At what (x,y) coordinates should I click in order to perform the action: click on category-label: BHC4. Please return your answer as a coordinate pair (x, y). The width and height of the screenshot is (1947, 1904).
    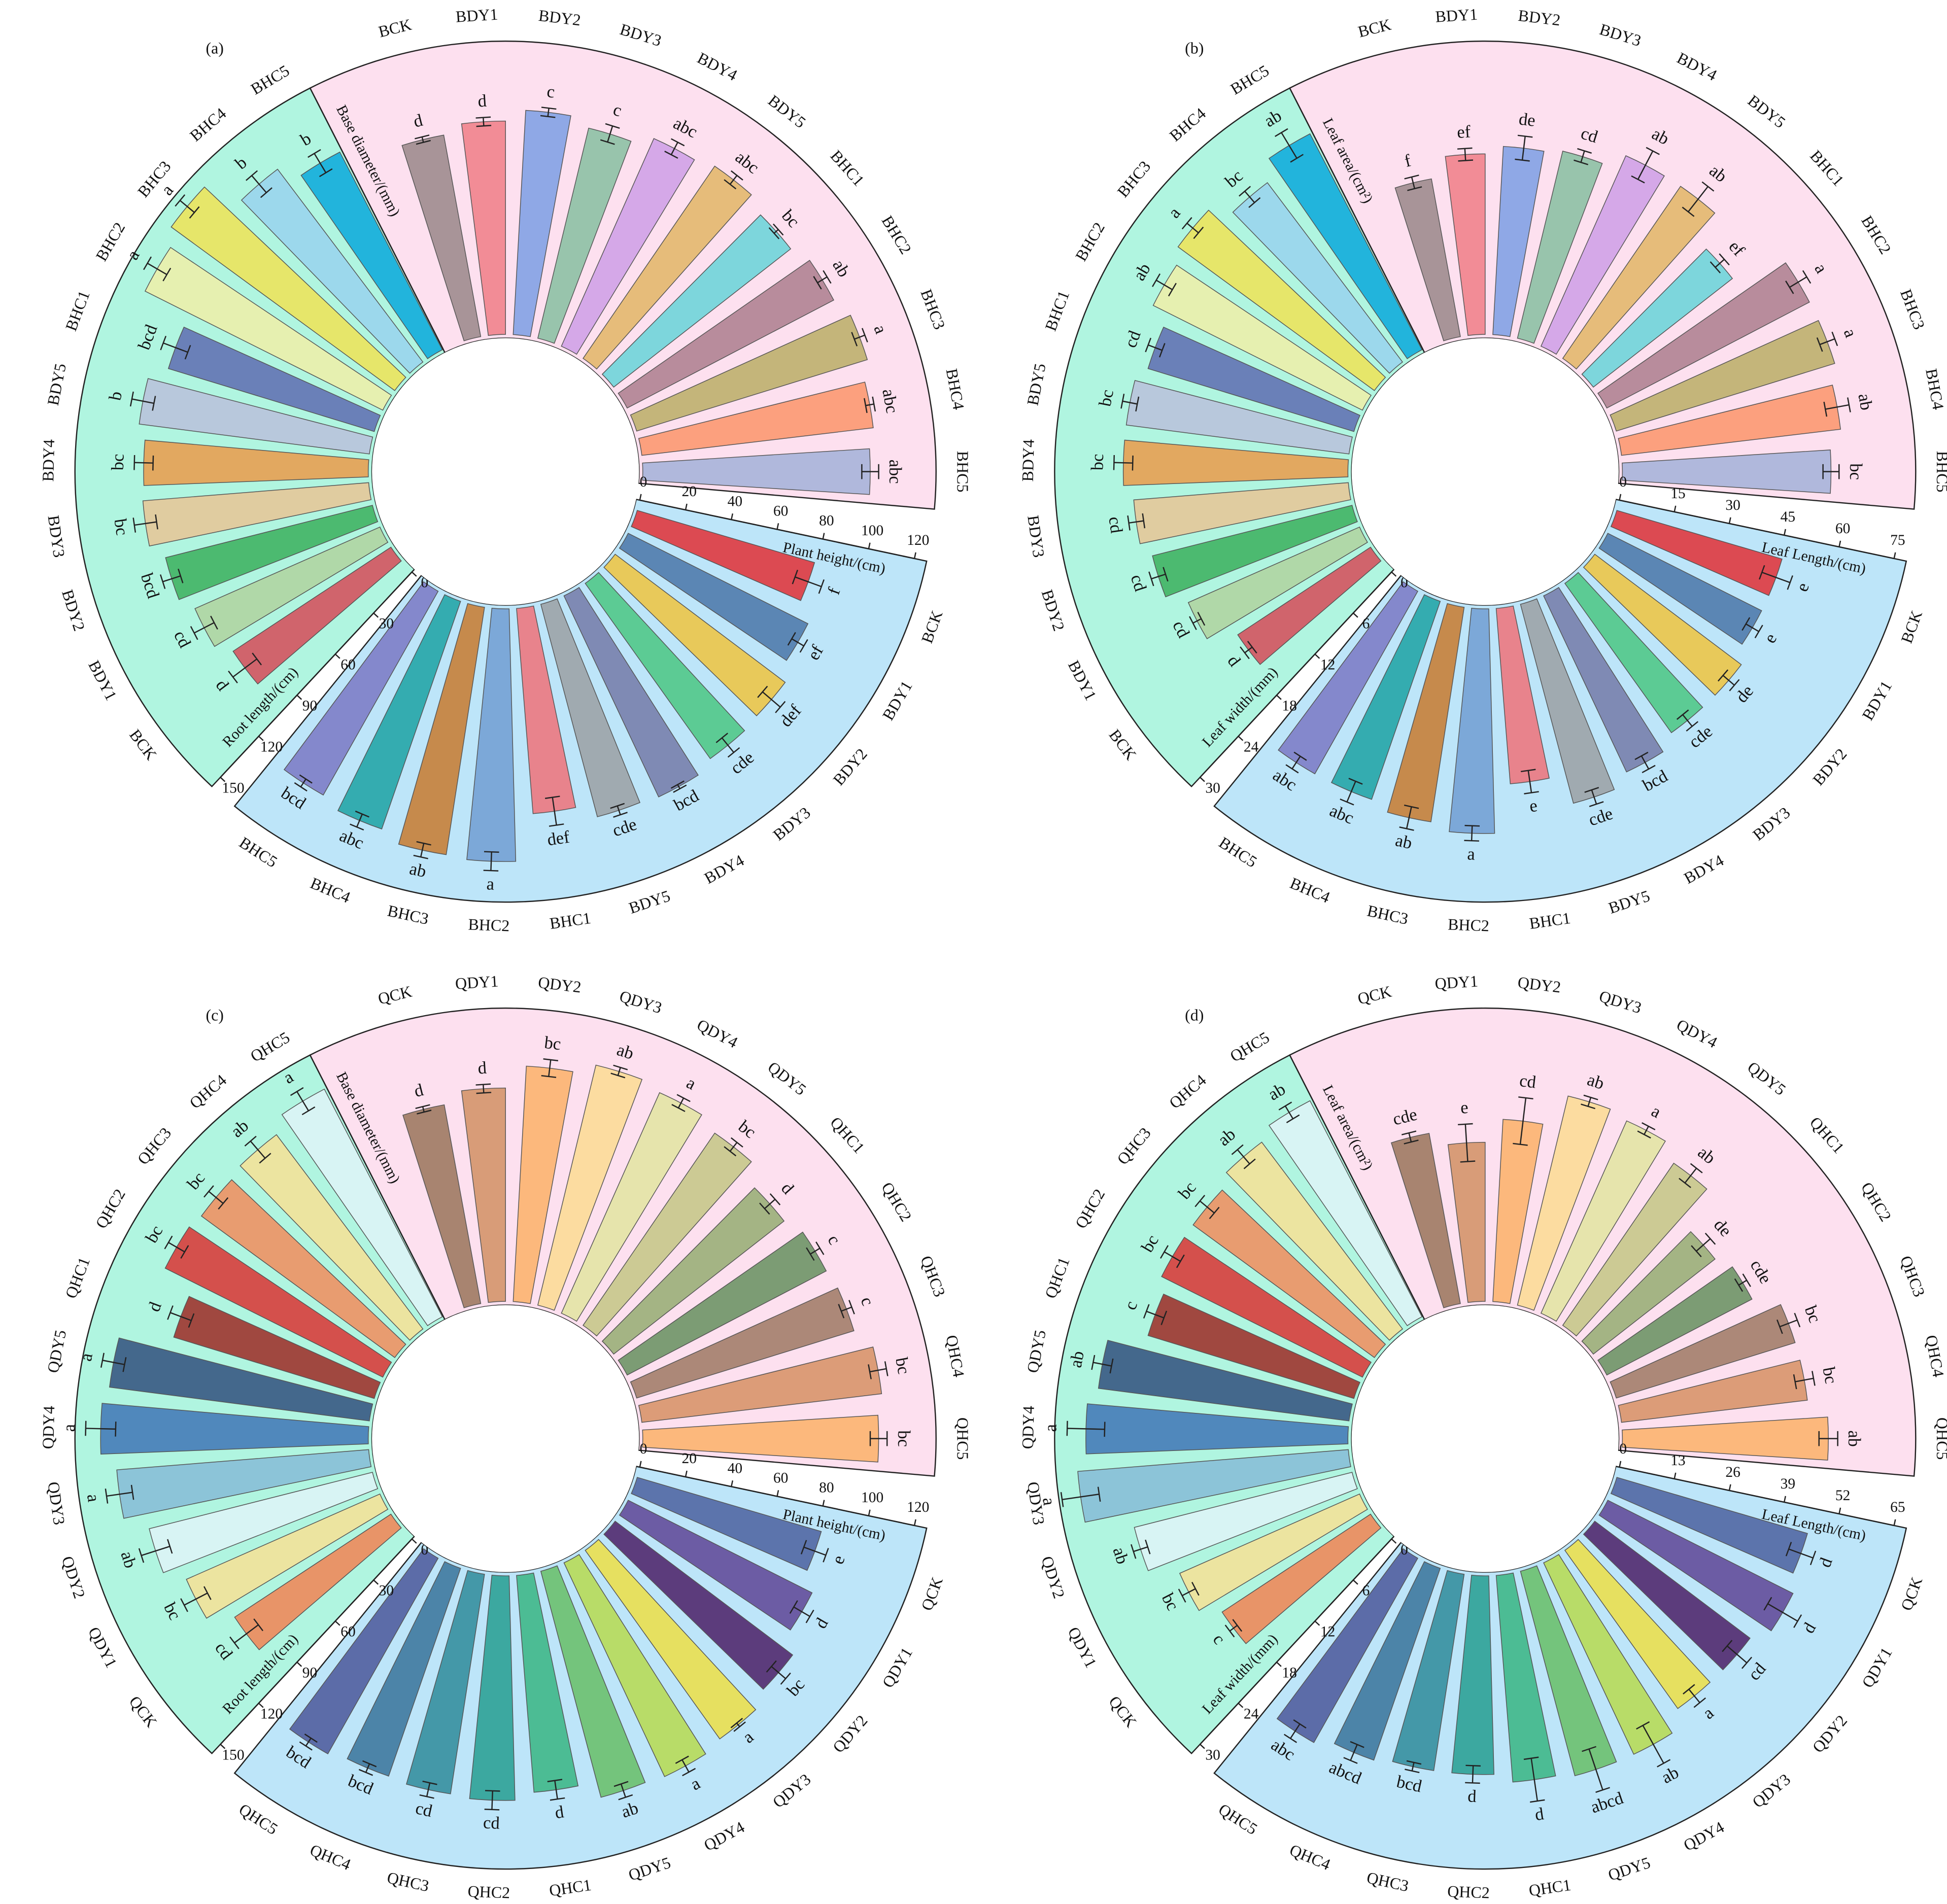
    Looking at the image, I should click on (330, 890).